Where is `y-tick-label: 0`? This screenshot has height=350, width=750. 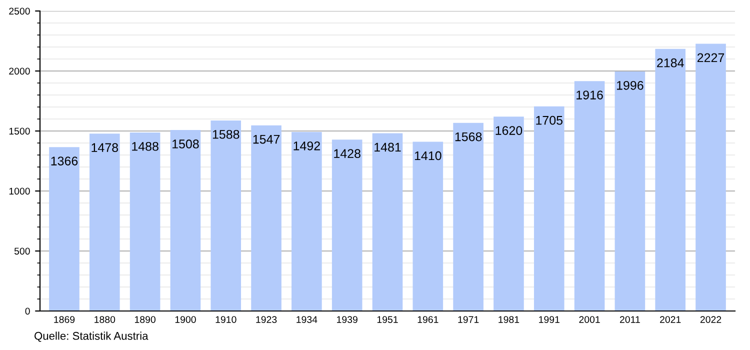
y-tick-label: 0 is located at coordinates (27, 311).